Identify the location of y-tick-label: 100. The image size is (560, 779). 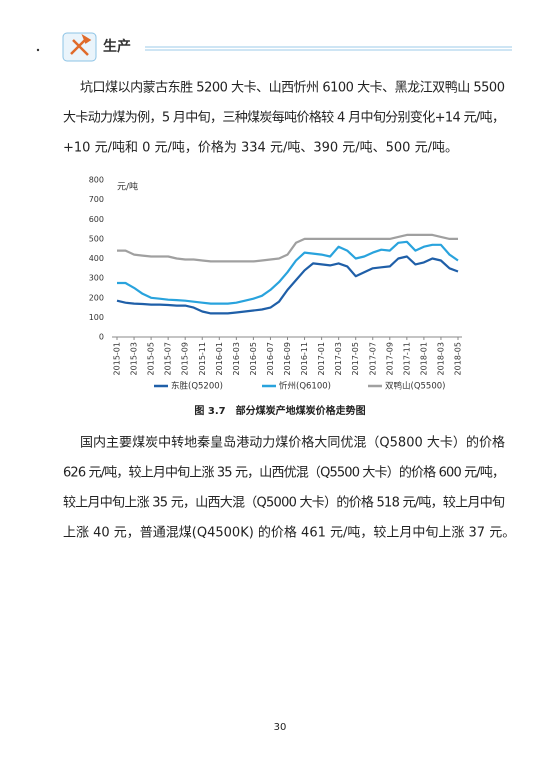
(96, 317).